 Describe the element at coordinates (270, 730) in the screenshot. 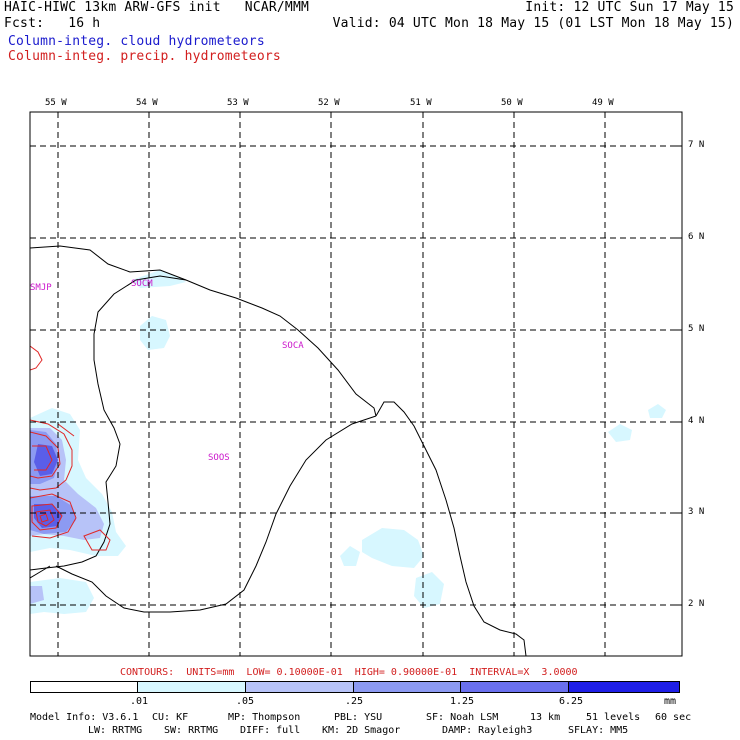

I see `footer-item: DIFF: full` at that location.